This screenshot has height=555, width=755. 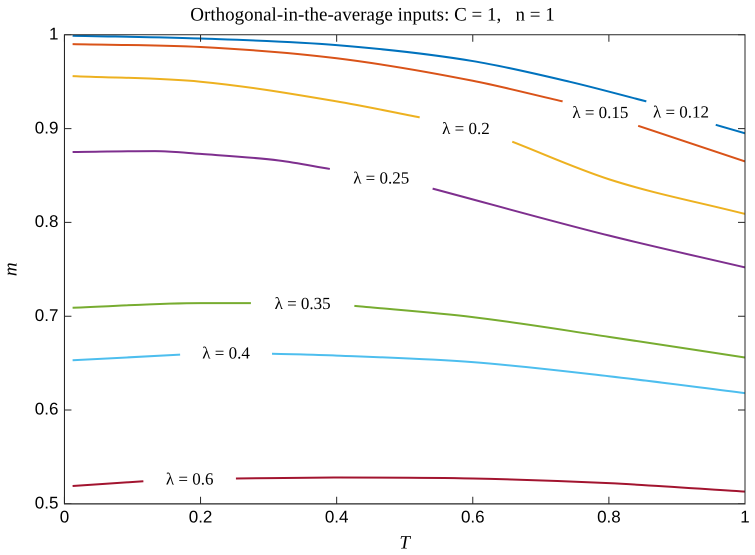 What do you see at coordinates (200, 517) in the screenshot?
I see `x-tick-label: 0.2` at bounding box center [200, 517].